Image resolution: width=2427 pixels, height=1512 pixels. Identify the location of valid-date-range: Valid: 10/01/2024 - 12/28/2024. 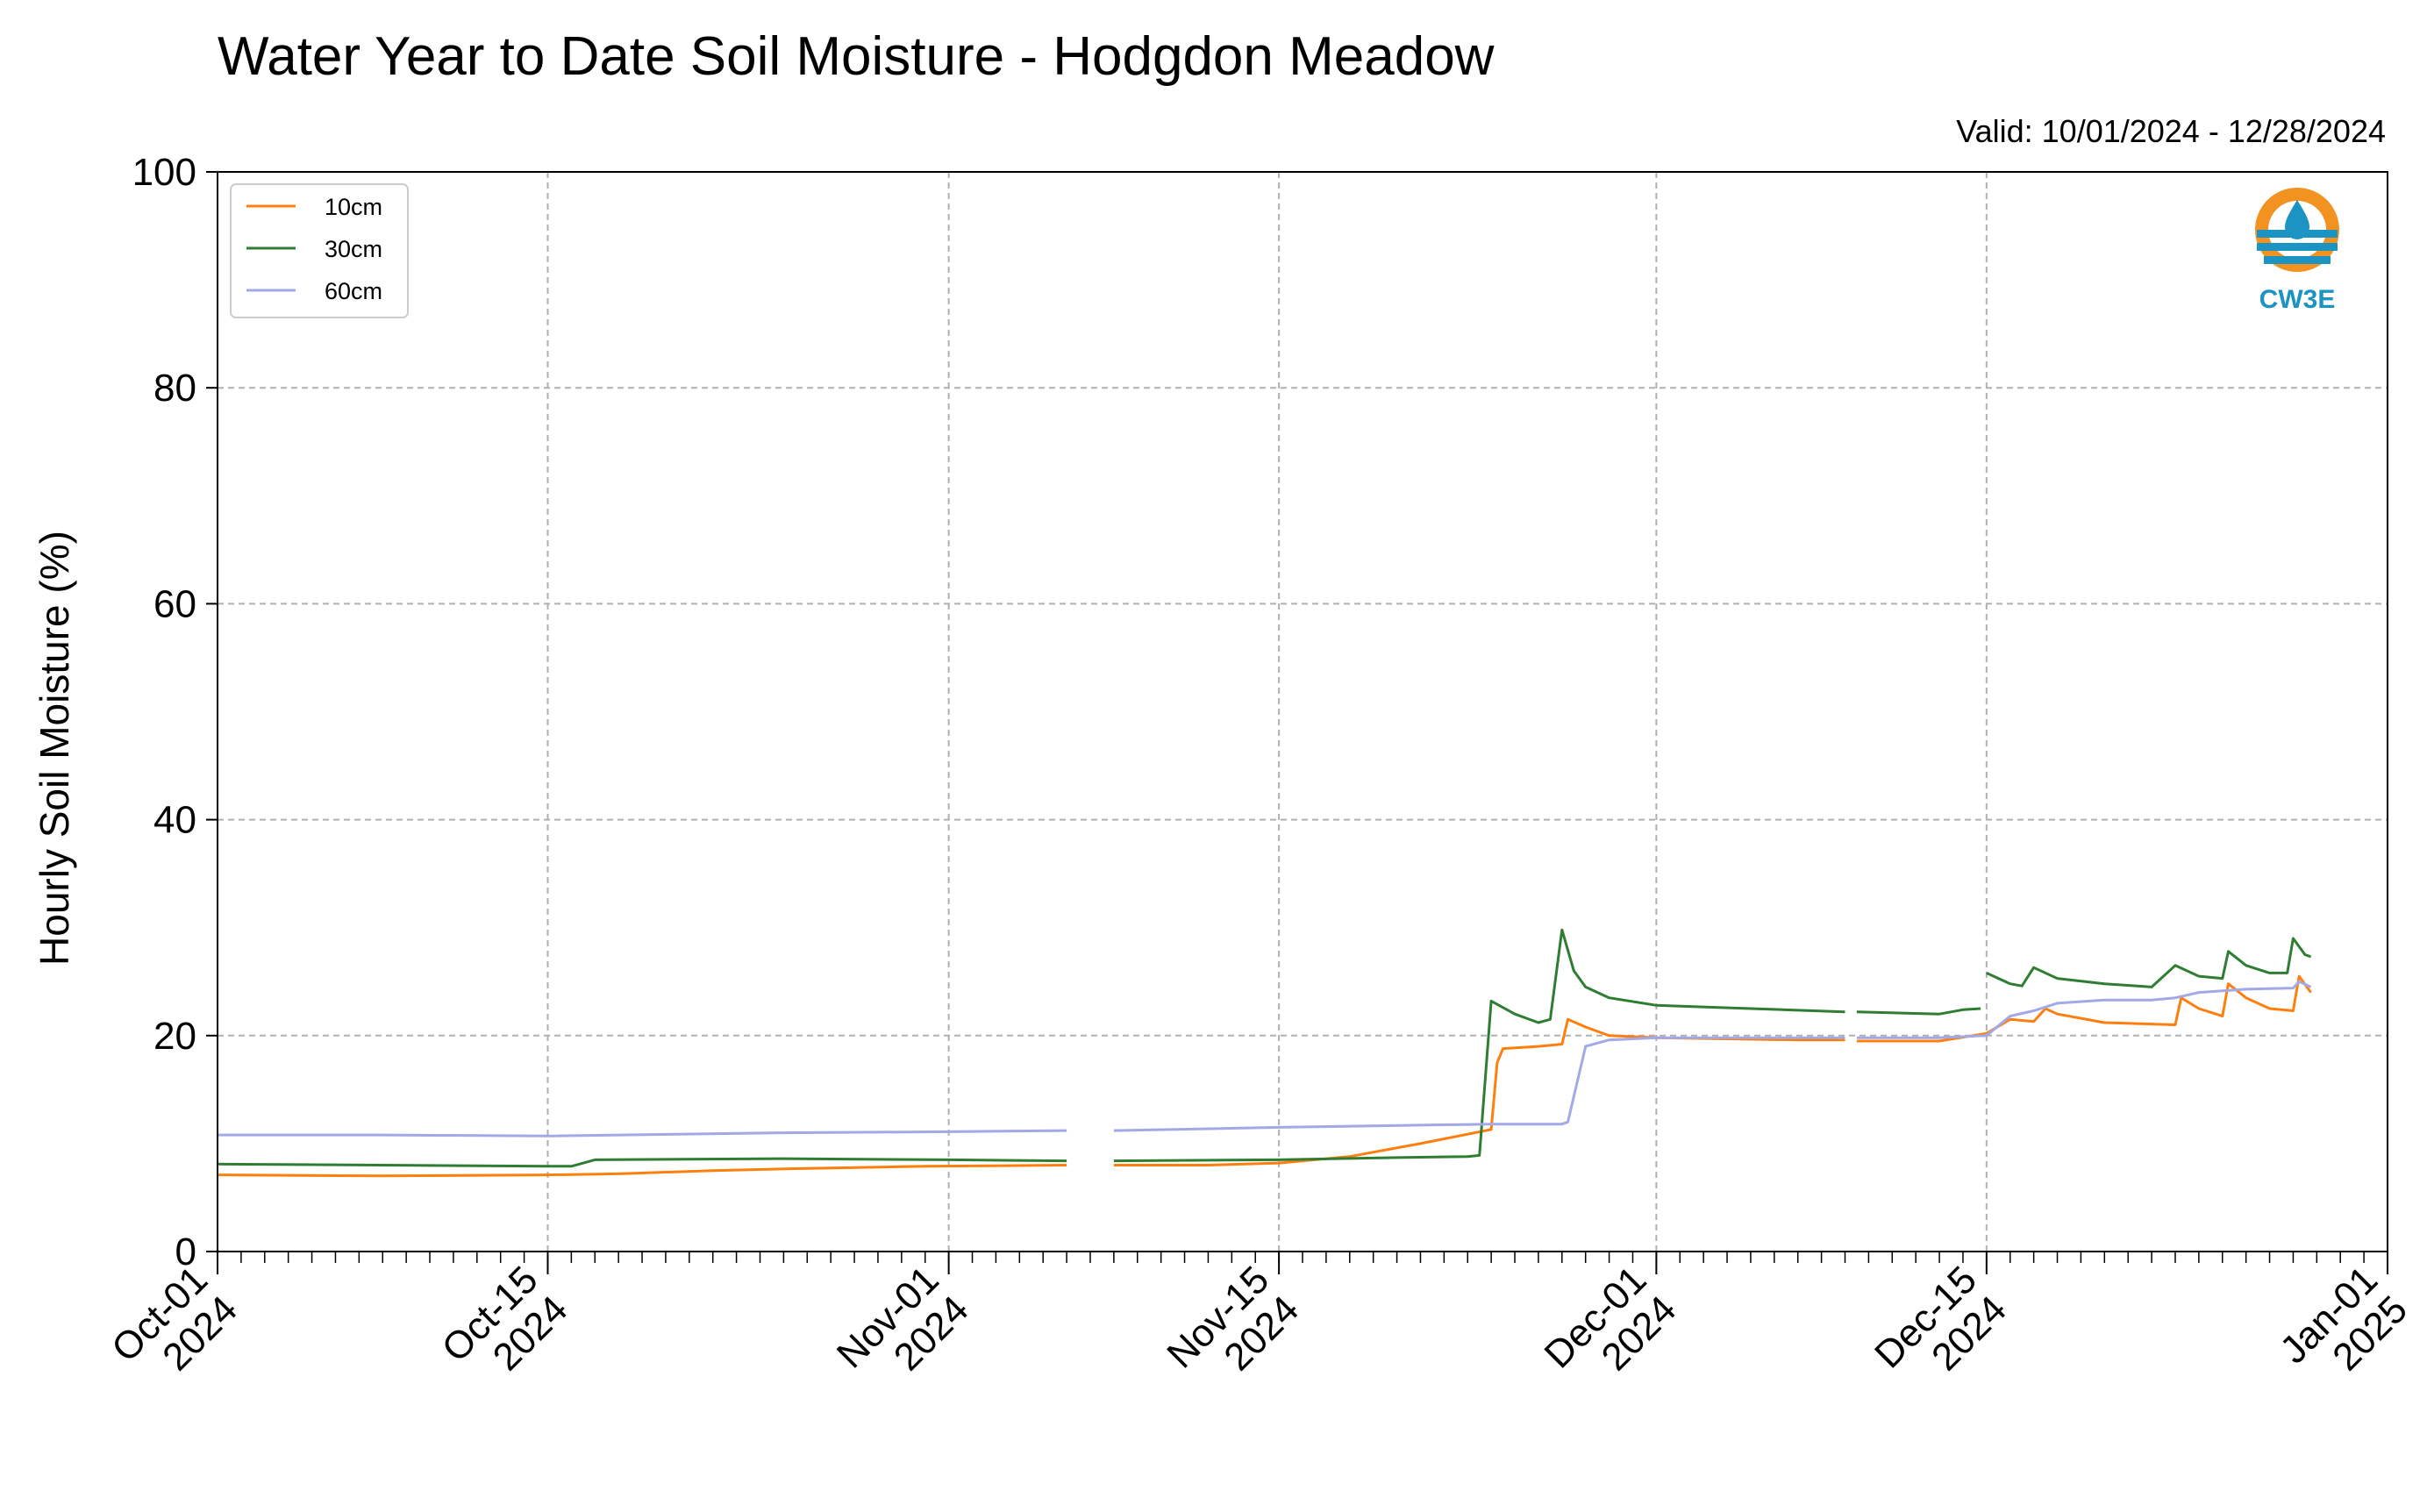
(2171, 131).